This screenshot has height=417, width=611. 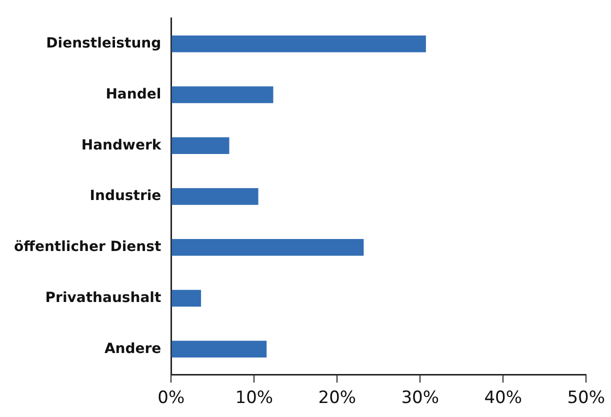 What do you see at coordinates (171, 398) in the screenshot?
I see `x-tick-label: 0%` at bounding box center [171, 398].